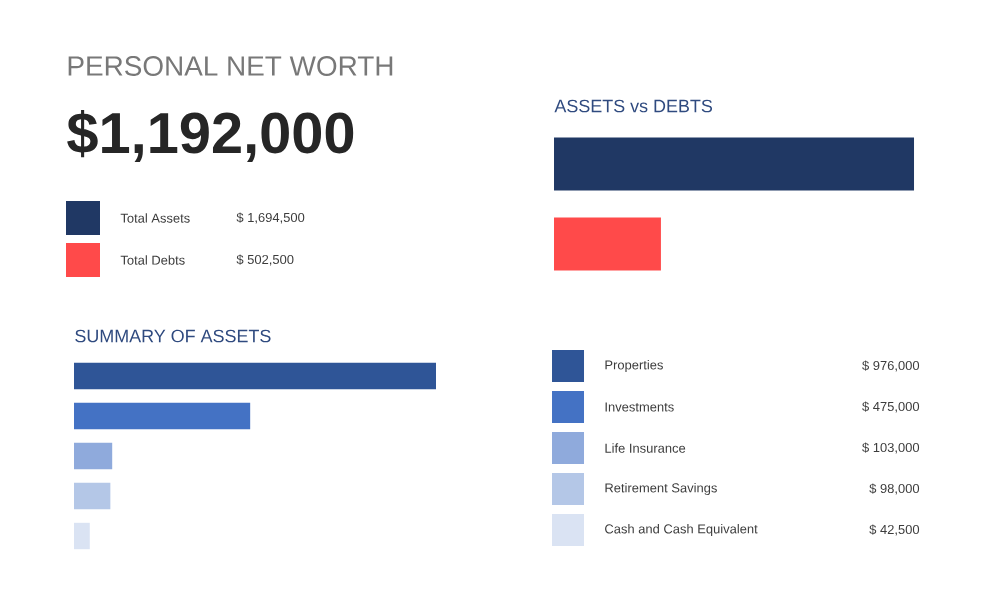 The width and height of the screenshot is (1000, 596). Describe the element at coordinates (633, 106) in the screenshot. I see `chart-title: ASSETS vs DEBTS` at that location.